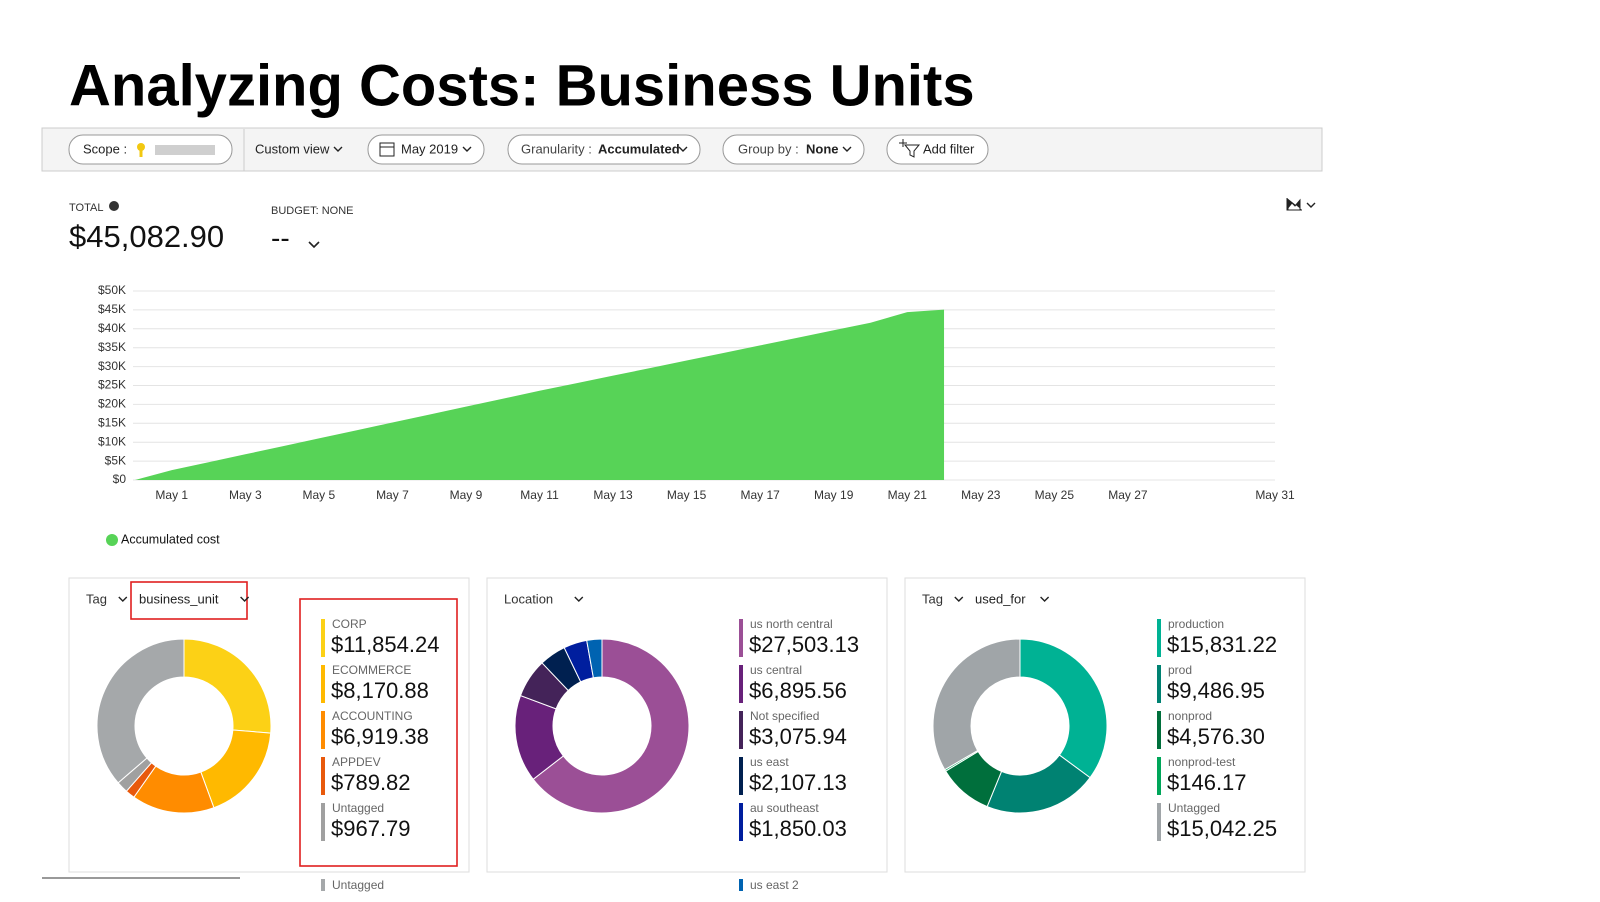 This screenshot has width=1600, height=902. Describe the element at coordinates (314, 245) in the screenshot. I see `budget-chevron` at that location.